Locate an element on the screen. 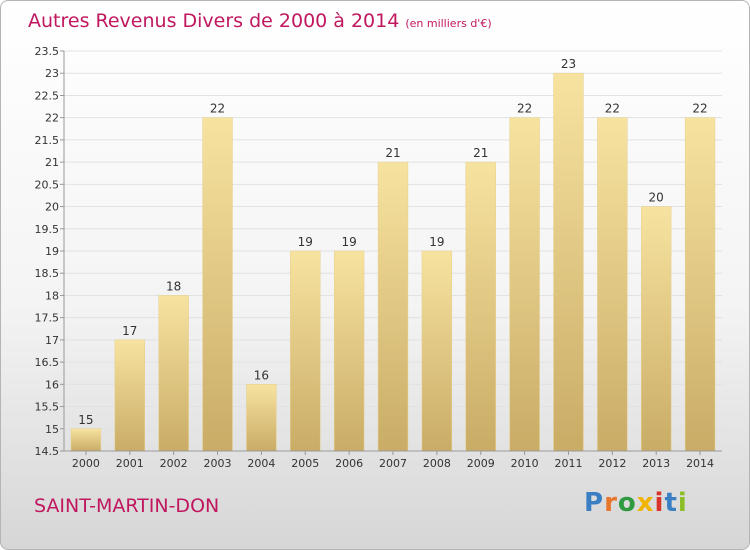  y-tick-label: 15 is located at coordinates (52, 429).